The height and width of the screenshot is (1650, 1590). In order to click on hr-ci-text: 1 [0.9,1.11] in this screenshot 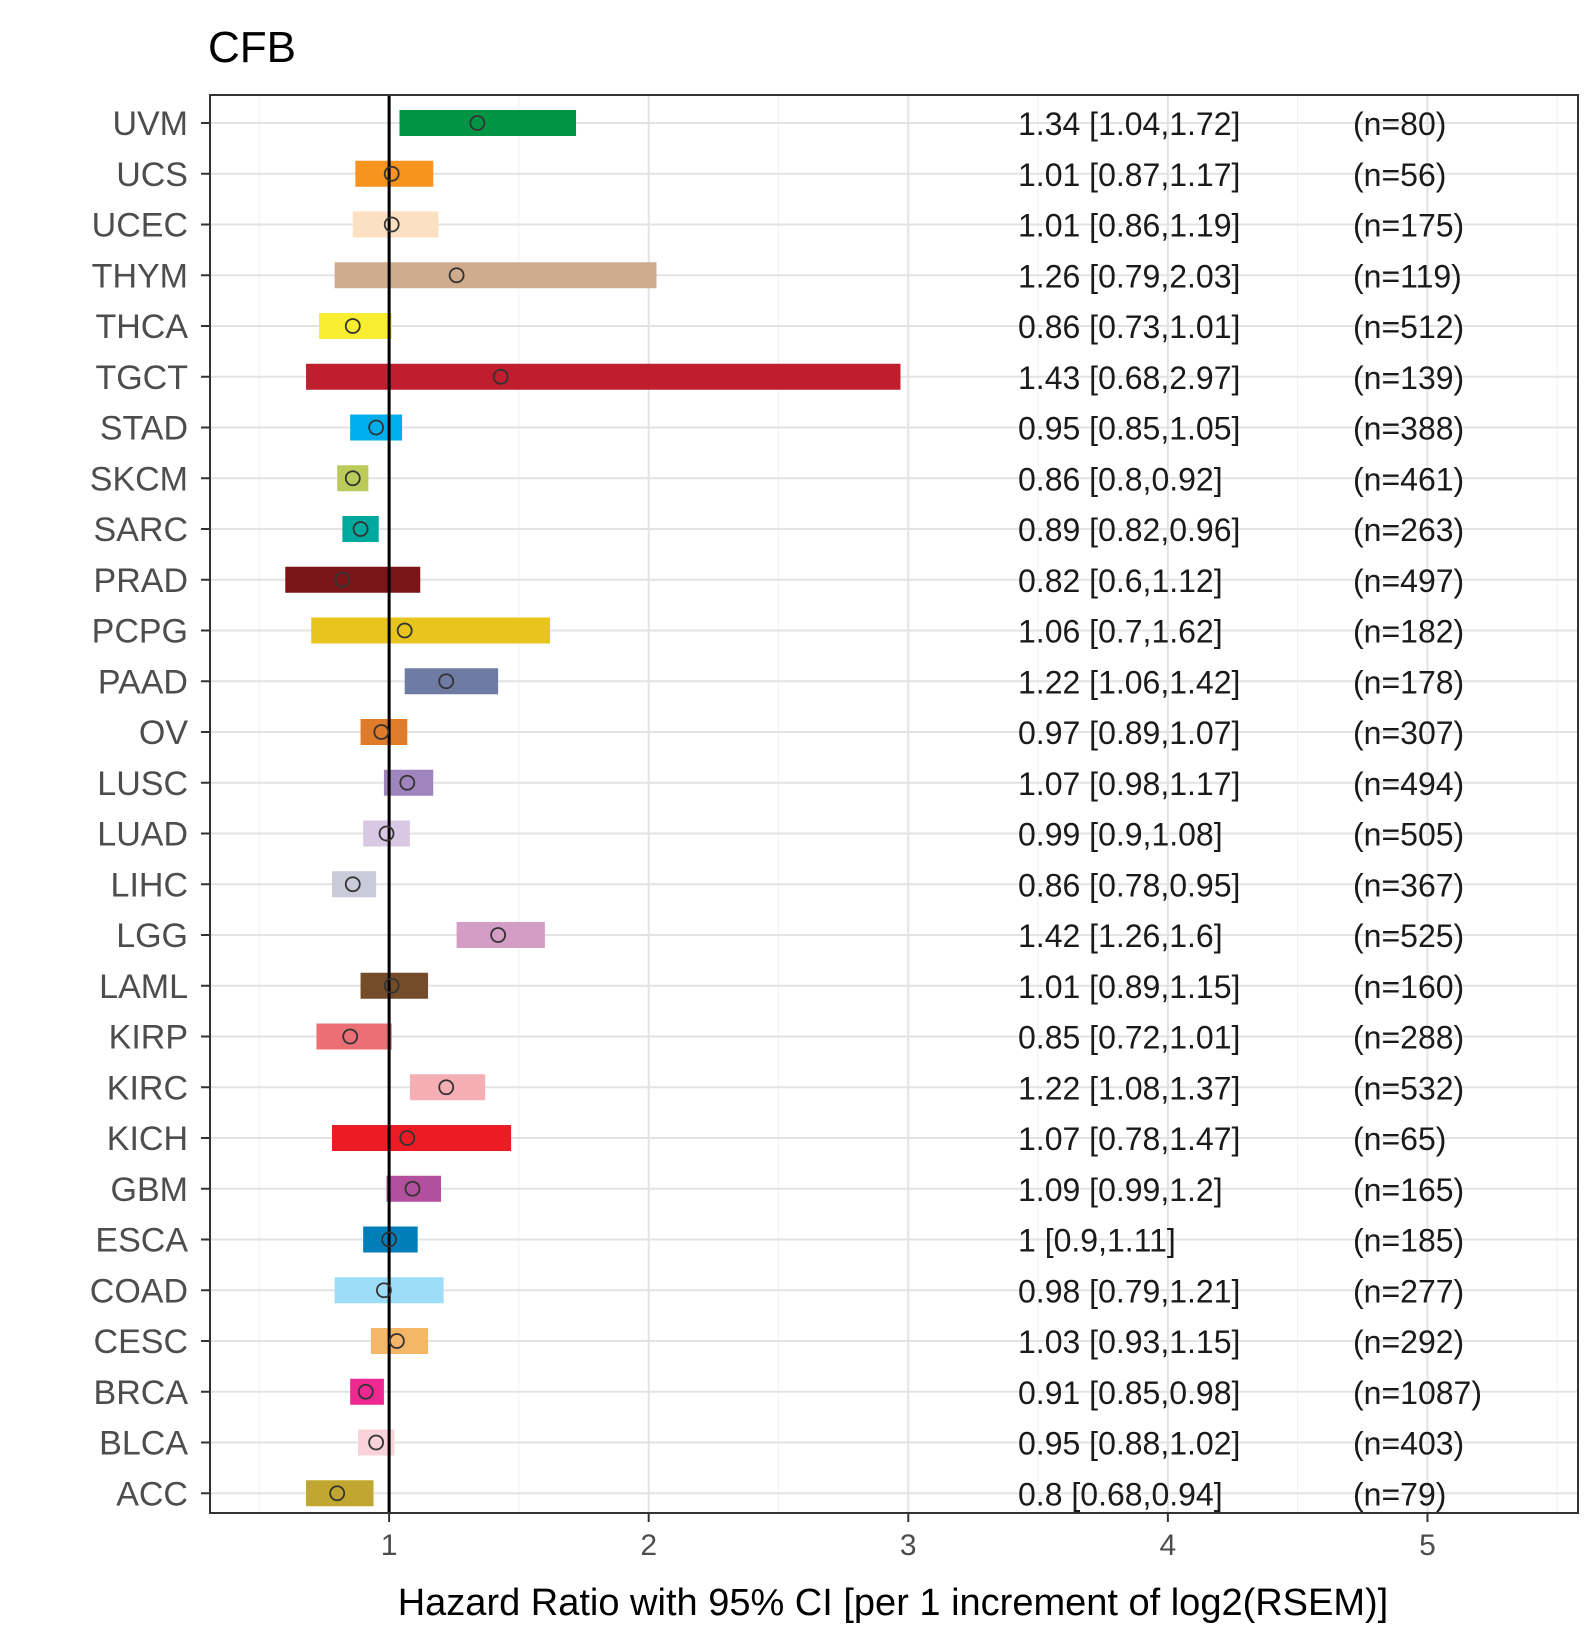, I will do `click(1097, 1241)`.